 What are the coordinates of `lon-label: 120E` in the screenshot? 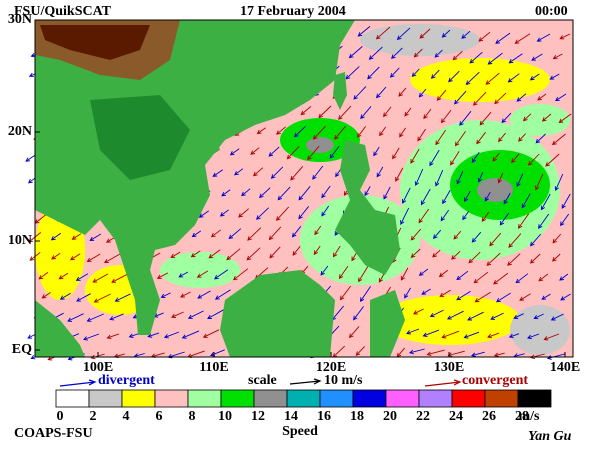 It's located at (331, 367).